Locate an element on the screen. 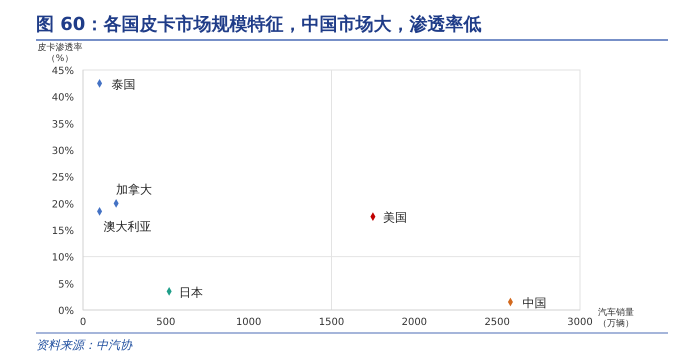  series-label: 加拿大 is located at coordinates (134, 189).